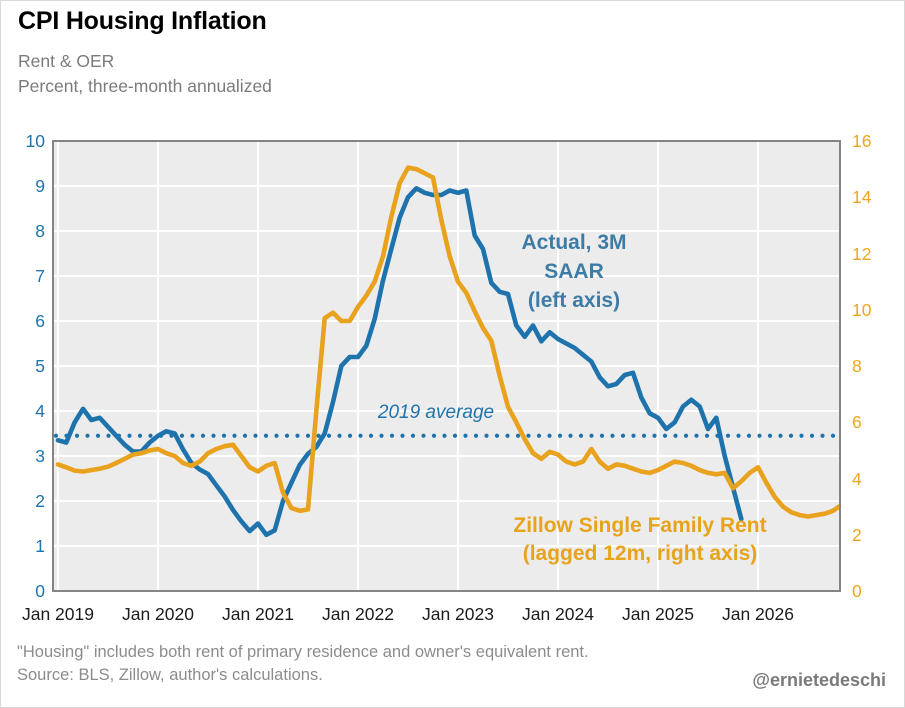  What do you see at coordinates (35, 141) in the screenshot?
I see `left-axis-tick: 10` at bounding box center [35, 141].